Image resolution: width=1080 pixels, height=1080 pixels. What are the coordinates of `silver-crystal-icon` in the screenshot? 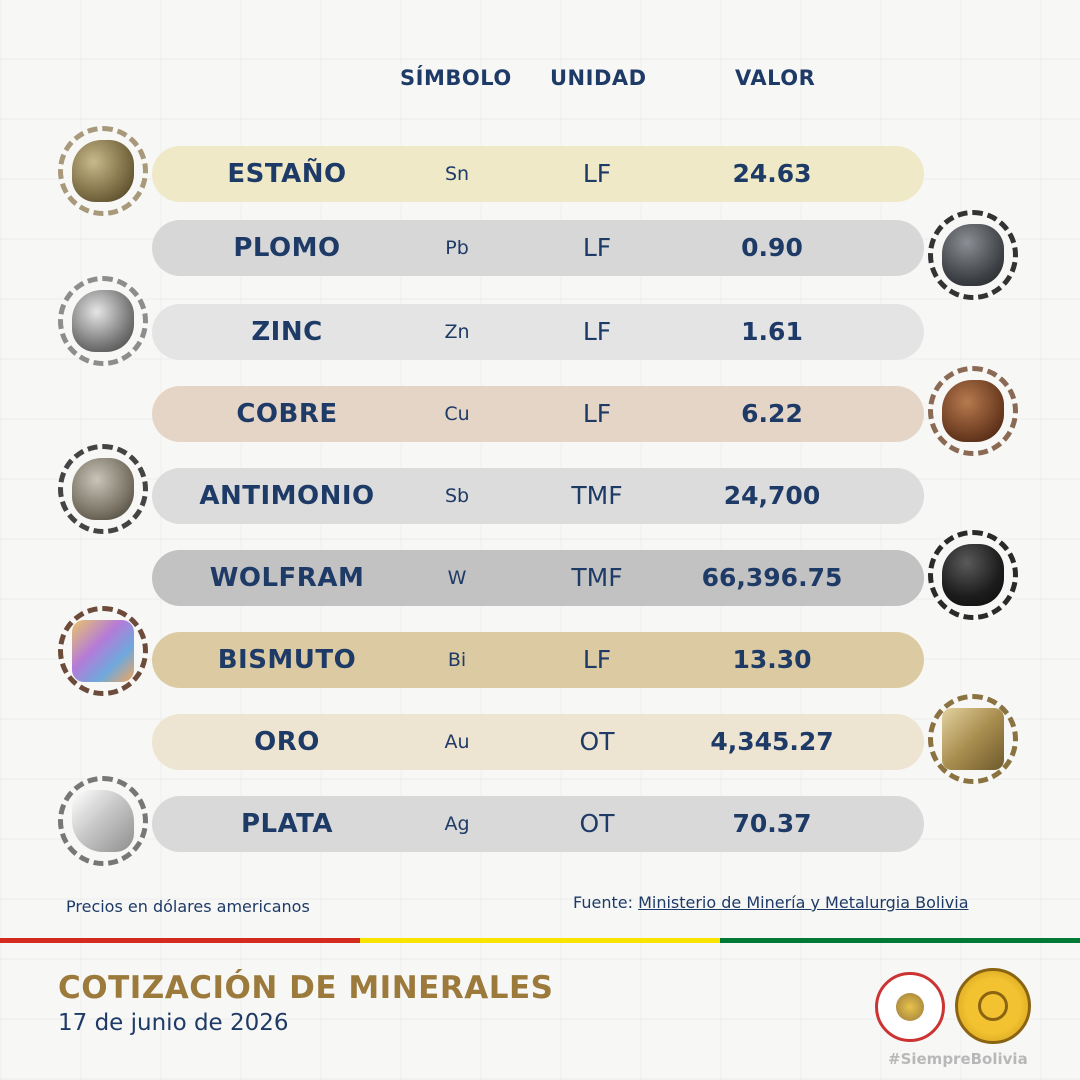 It's located at (103, 821).